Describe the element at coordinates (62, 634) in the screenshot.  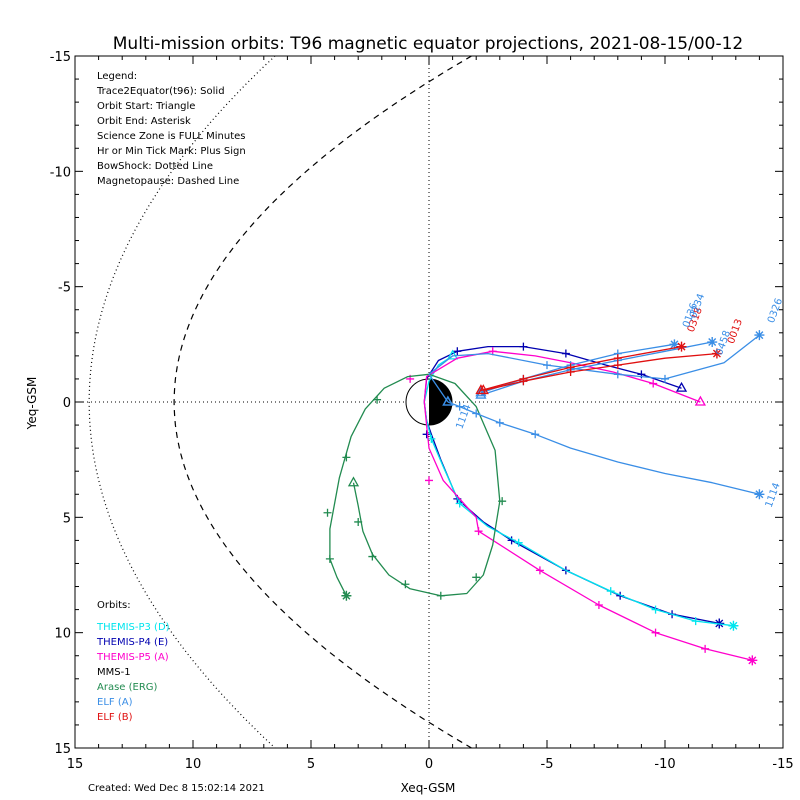
I see `y-tick-label: 10` at that location.